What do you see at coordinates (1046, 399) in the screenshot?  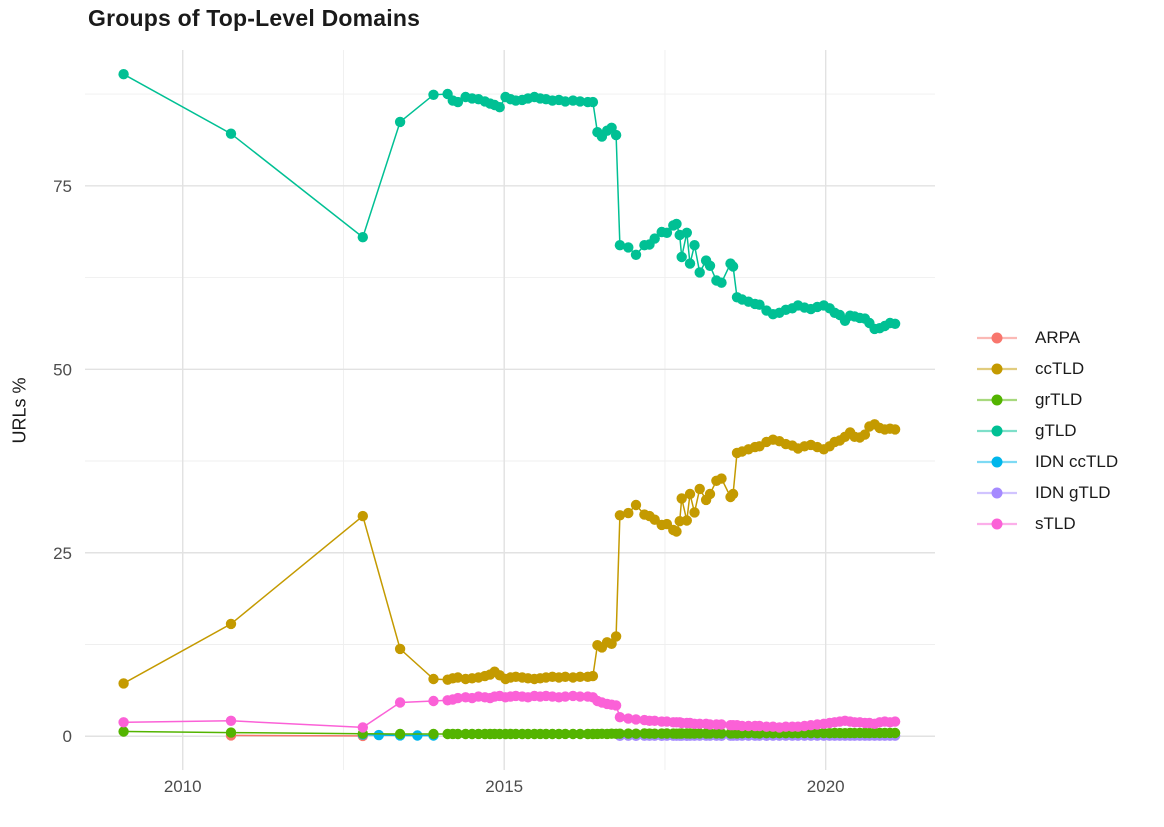 I see `legend-item-grtld: grTLD` at bounding box center [1046, 399].